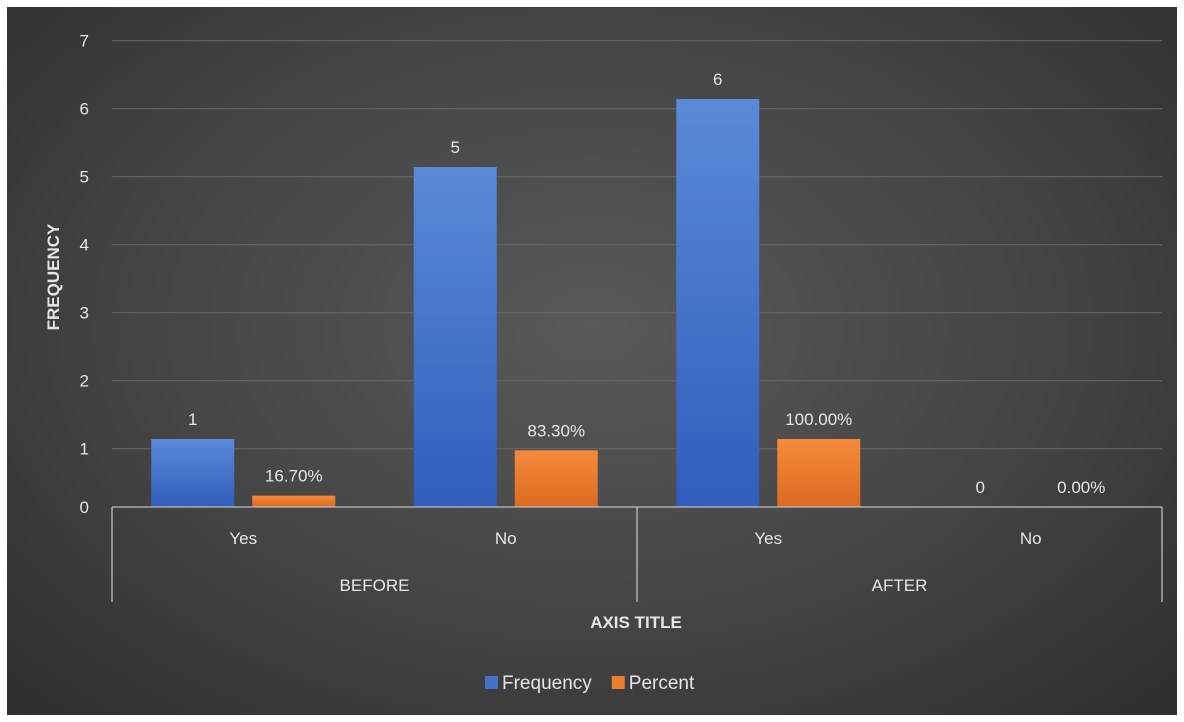  What do you see at coordinates (294, 476) in the screenshot?
I see `data-label: 16.70%` at bounding box center [294, 476].